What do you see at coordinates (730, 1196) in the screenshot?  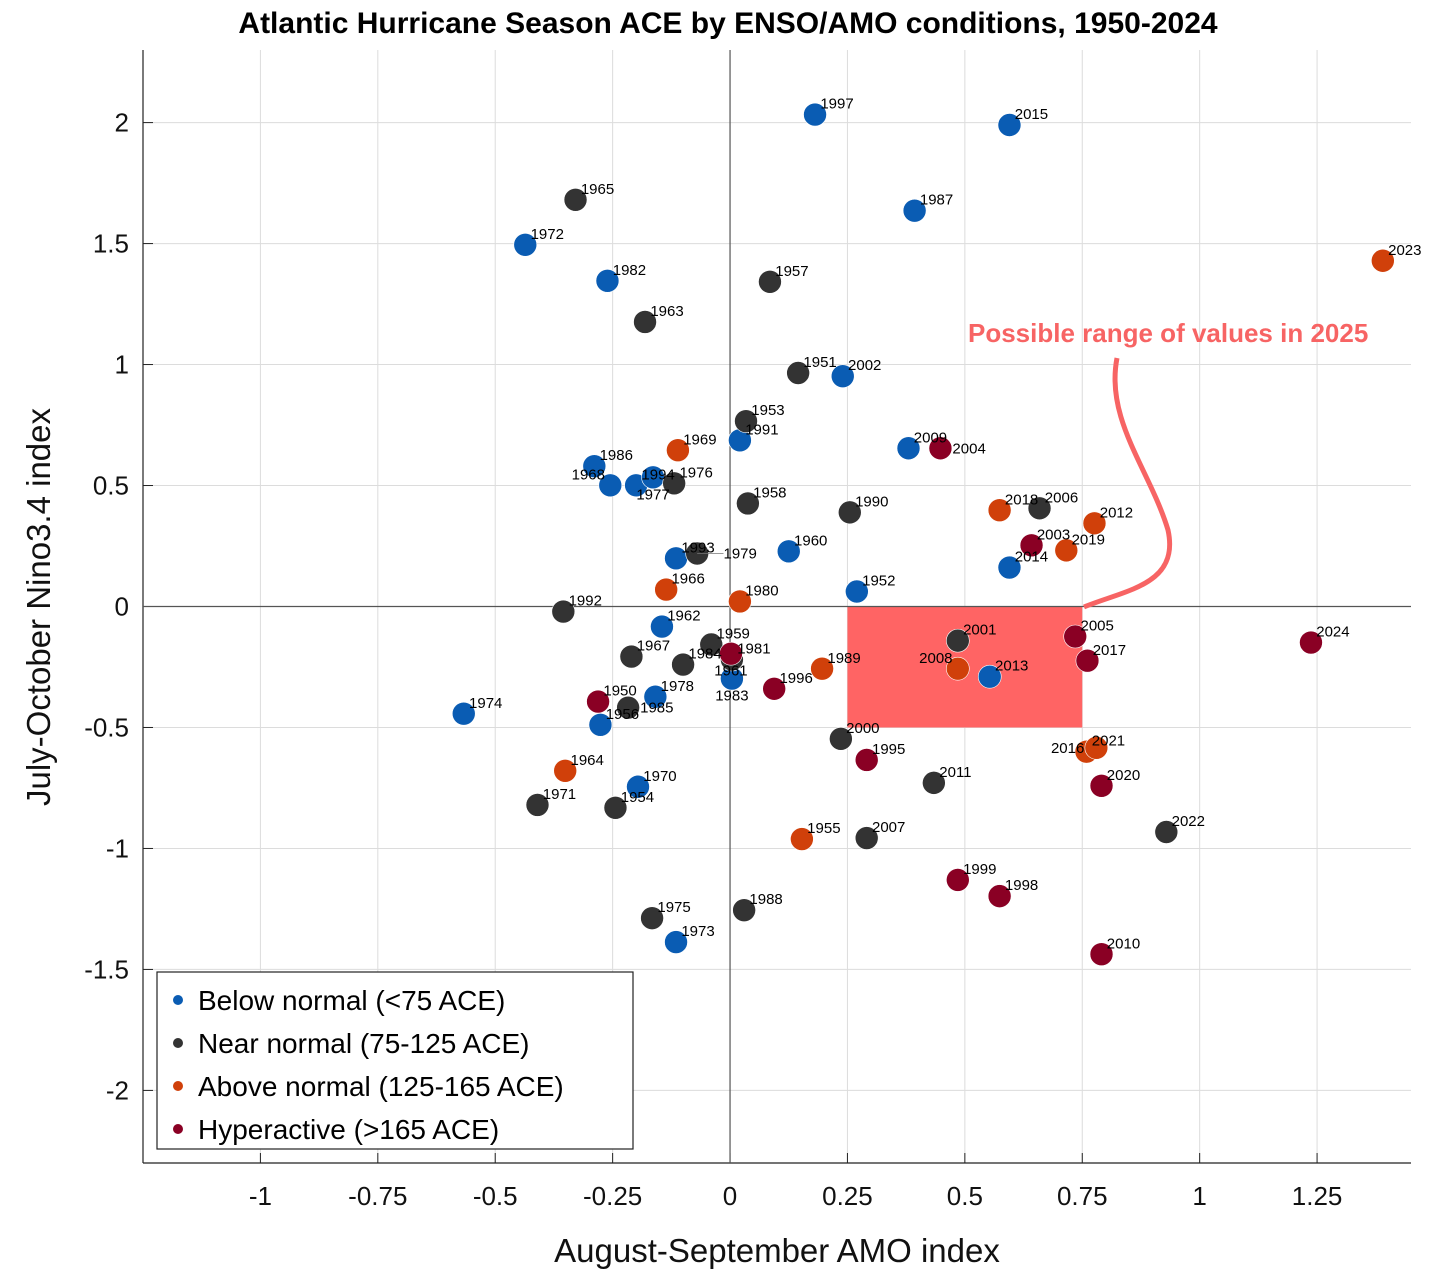 I see `x-tick-label: 0` at bounding box center [730, 1196].